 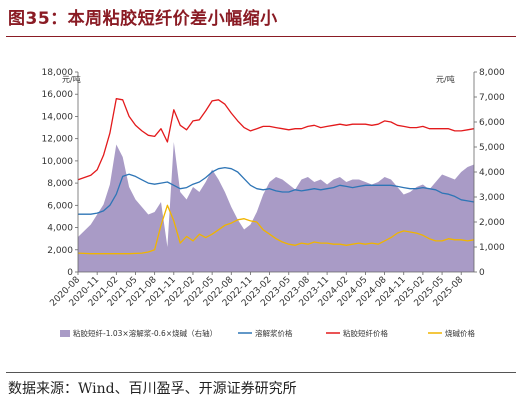 I want to click on figure-title: 图35：本周粘胶短纤价差小幅缩小, so click(x=143, y=19).